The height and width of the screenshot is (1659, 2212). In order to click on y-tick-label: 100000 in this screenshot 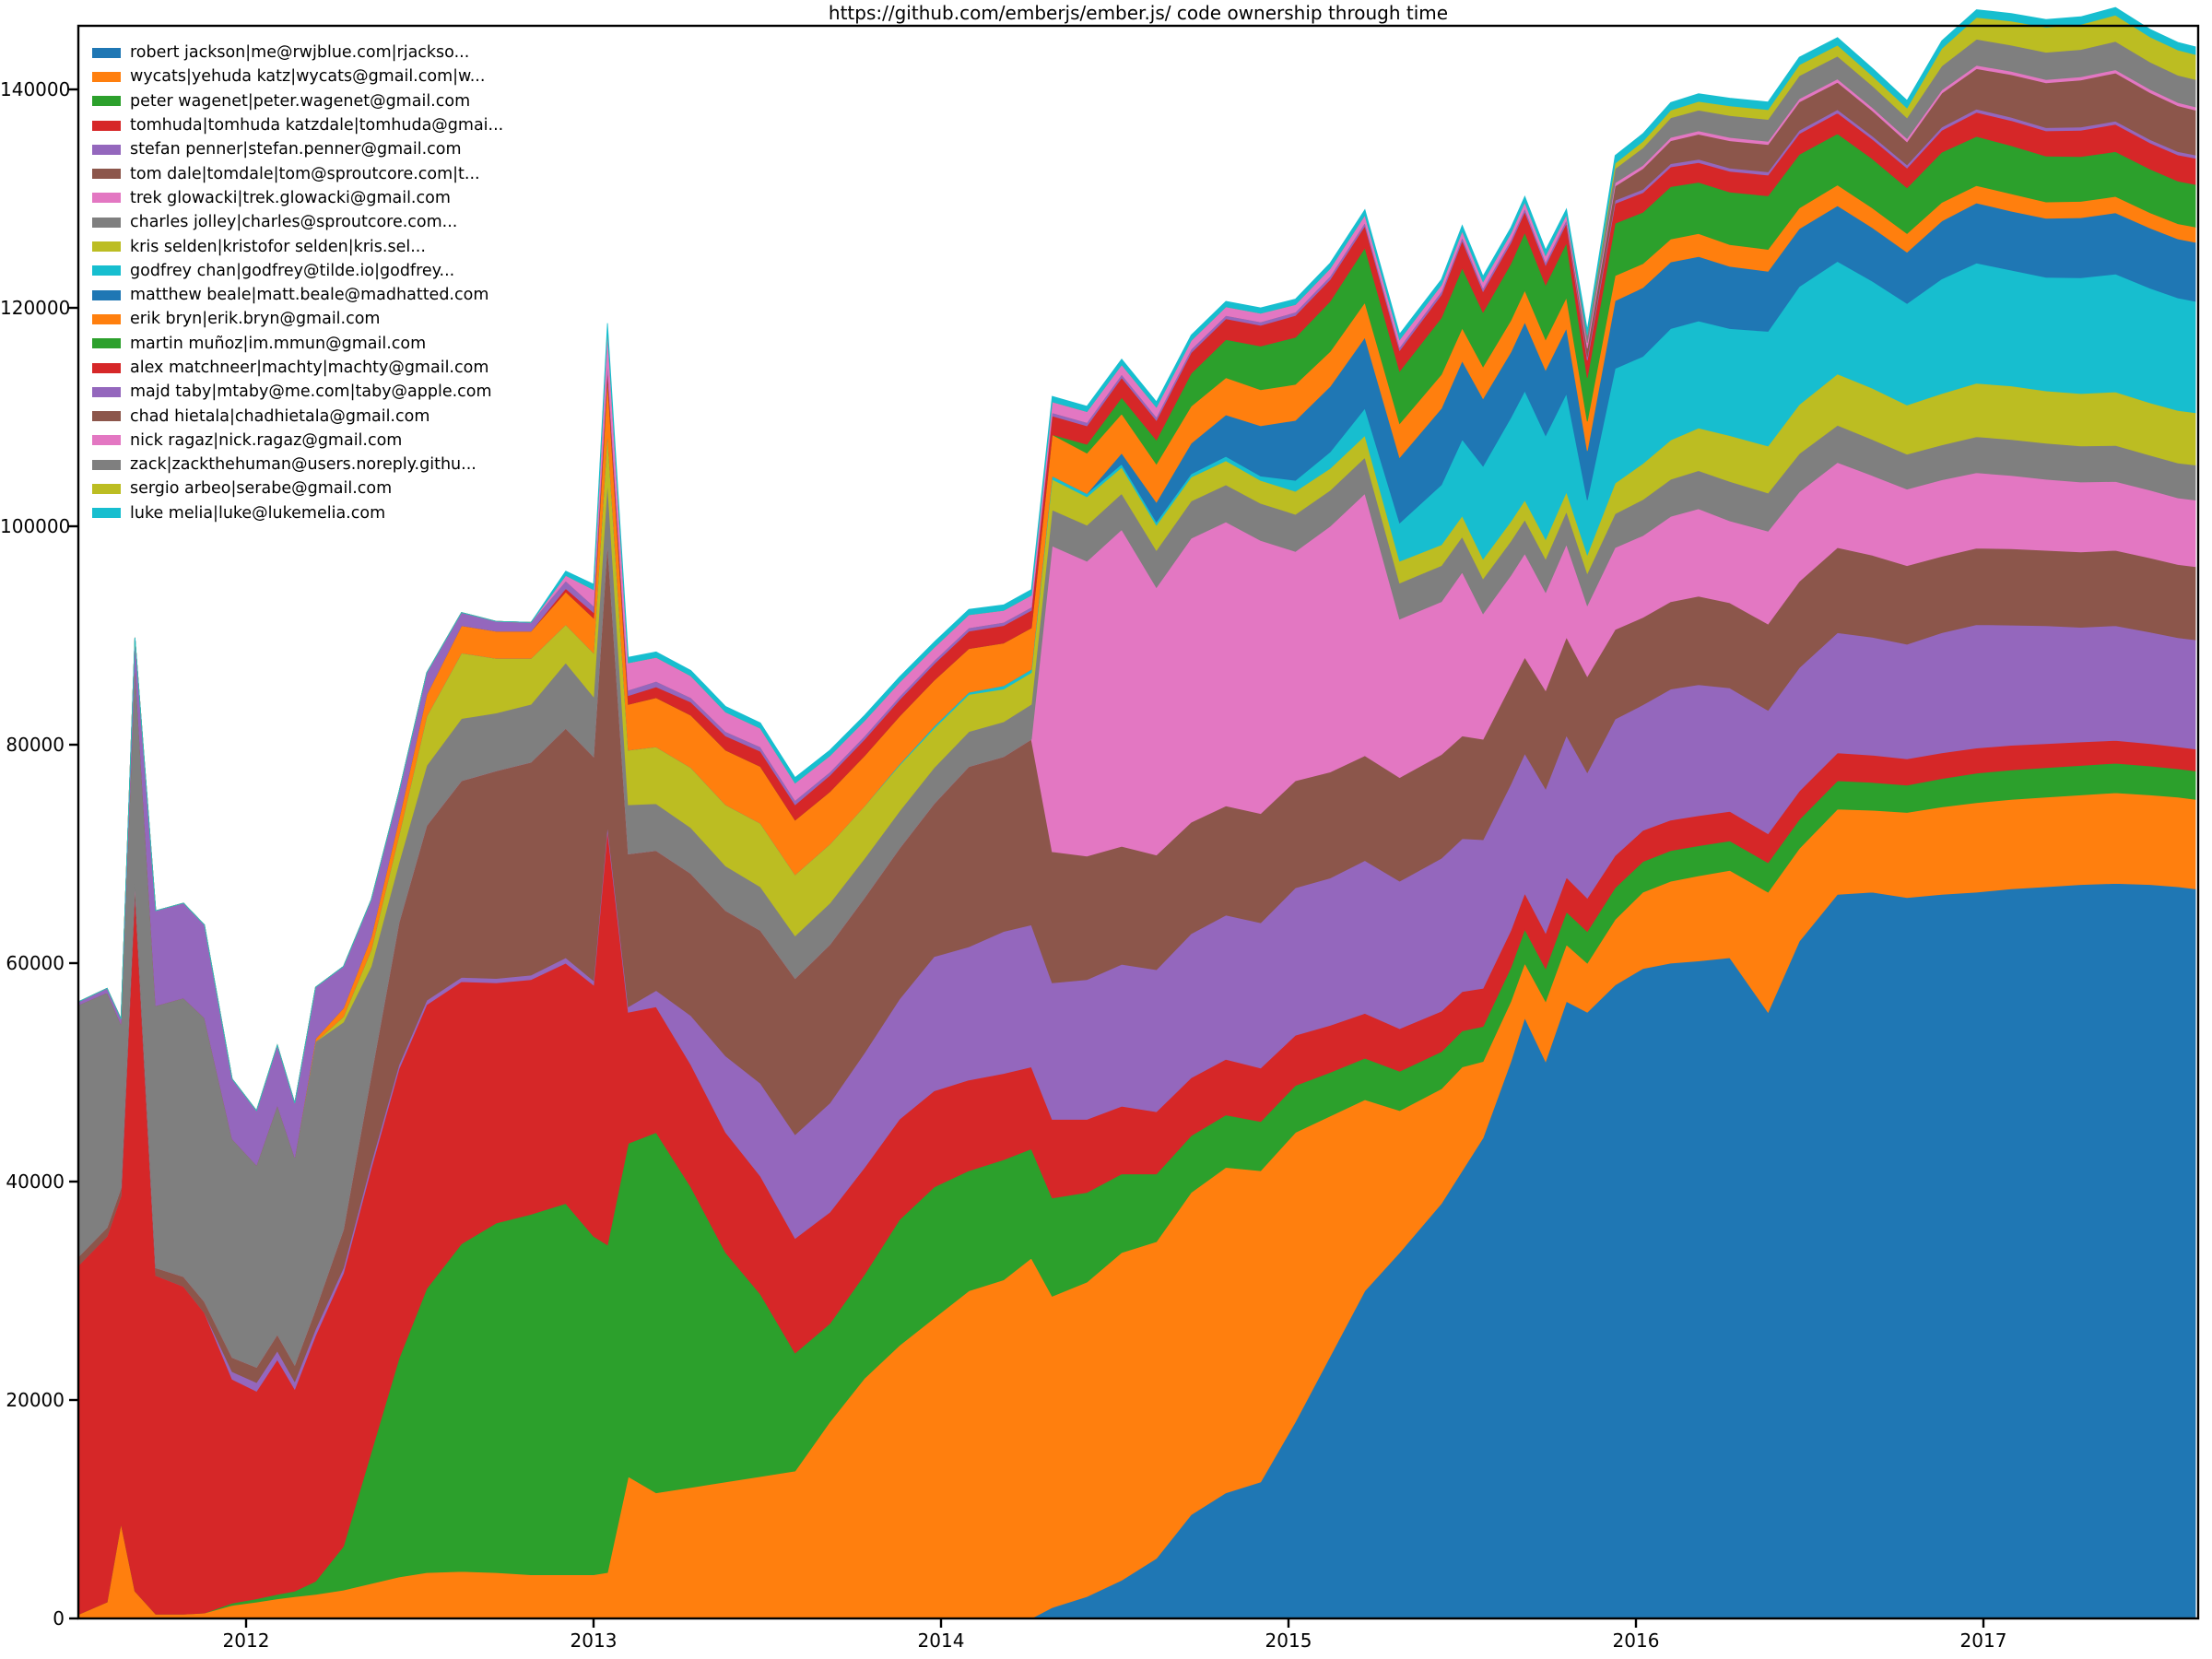, I will do `click(35, 526)`.